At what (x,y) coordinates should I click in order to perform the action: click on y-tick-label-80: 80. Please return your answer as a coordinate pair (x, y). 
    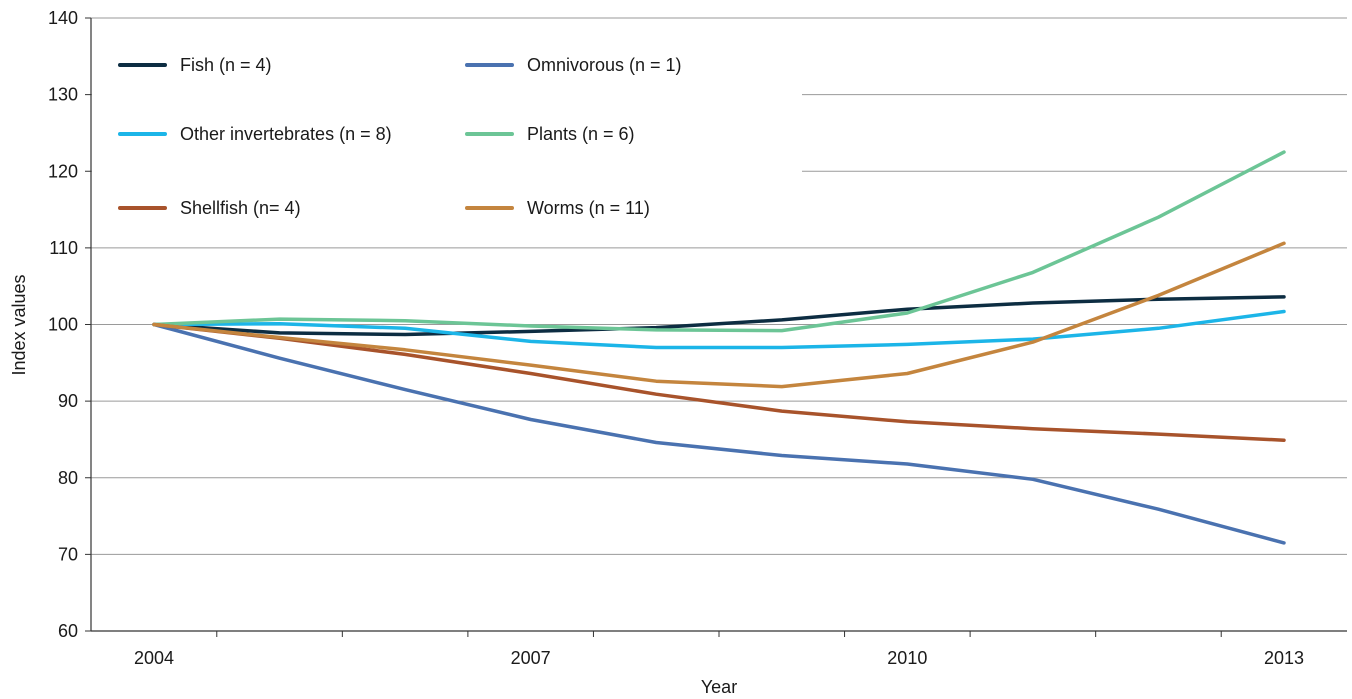
    Looking at the image, I should click on (68, 478).